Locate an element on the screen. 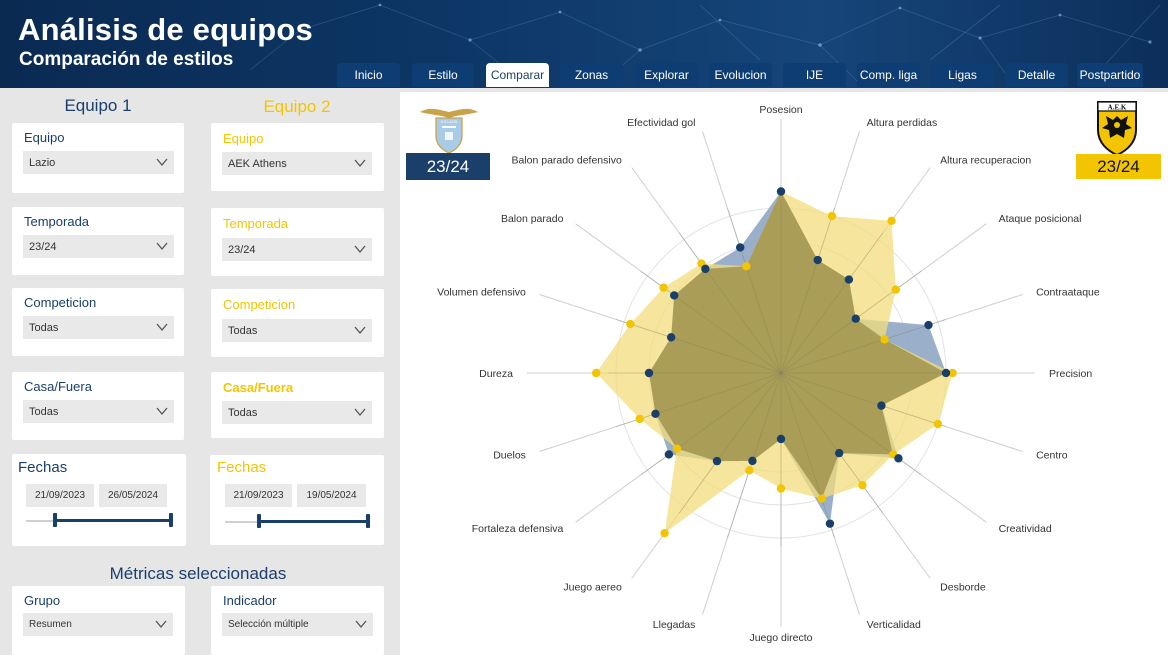 This screenshot has height=655, width=1168. axis-label: Balon parado defensivo is located at coordinates (566, 160).